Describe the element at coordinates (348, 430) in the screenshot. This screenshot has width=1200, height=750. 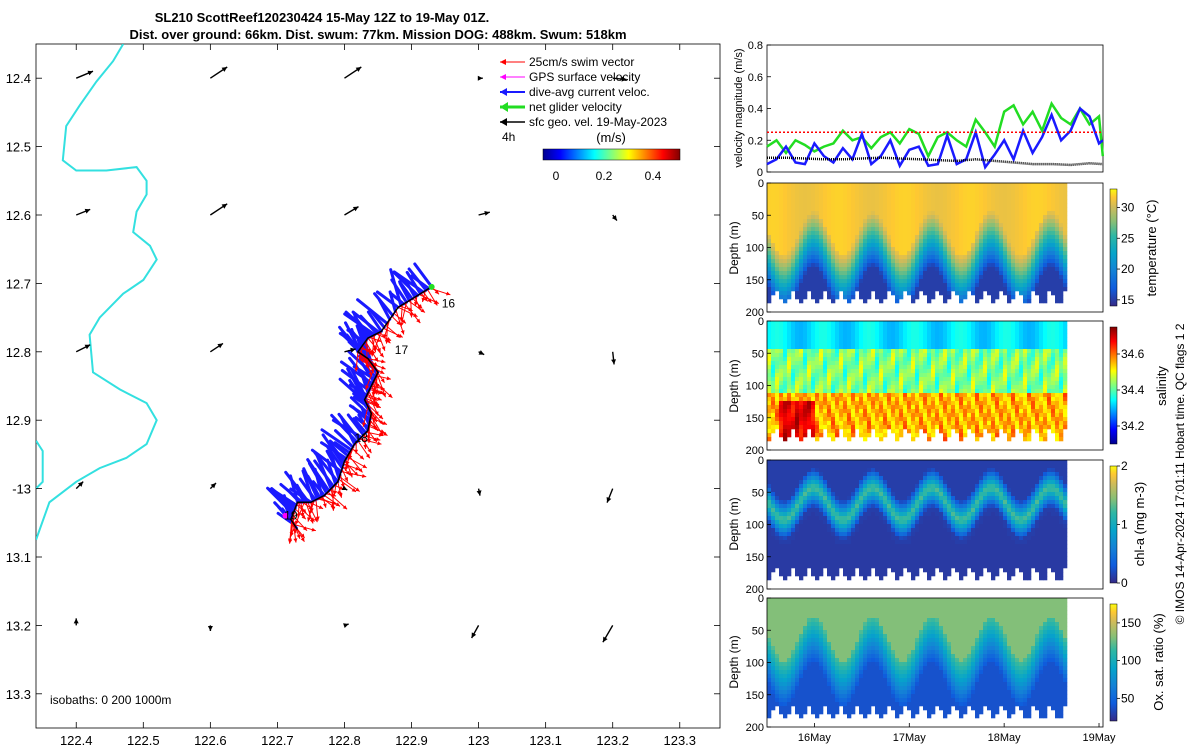
I see `dive-avg-current-vector` at that location.